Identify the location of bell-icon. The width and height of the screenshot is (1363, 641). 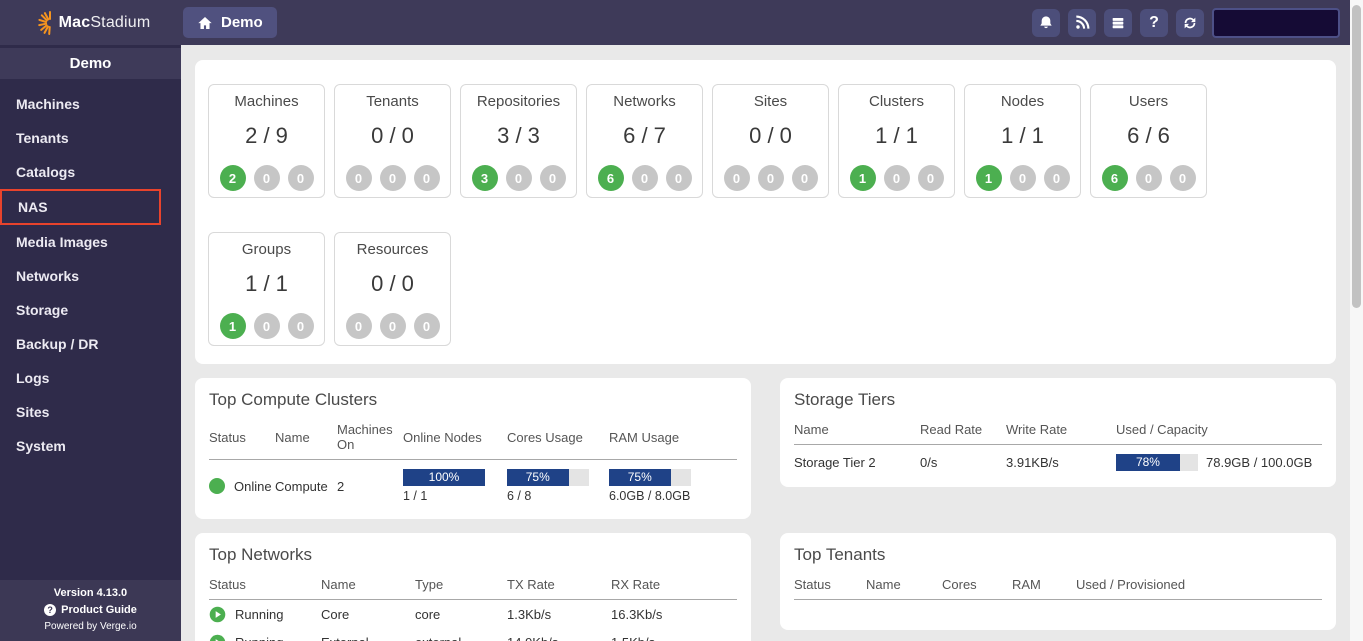
(1046, 21).